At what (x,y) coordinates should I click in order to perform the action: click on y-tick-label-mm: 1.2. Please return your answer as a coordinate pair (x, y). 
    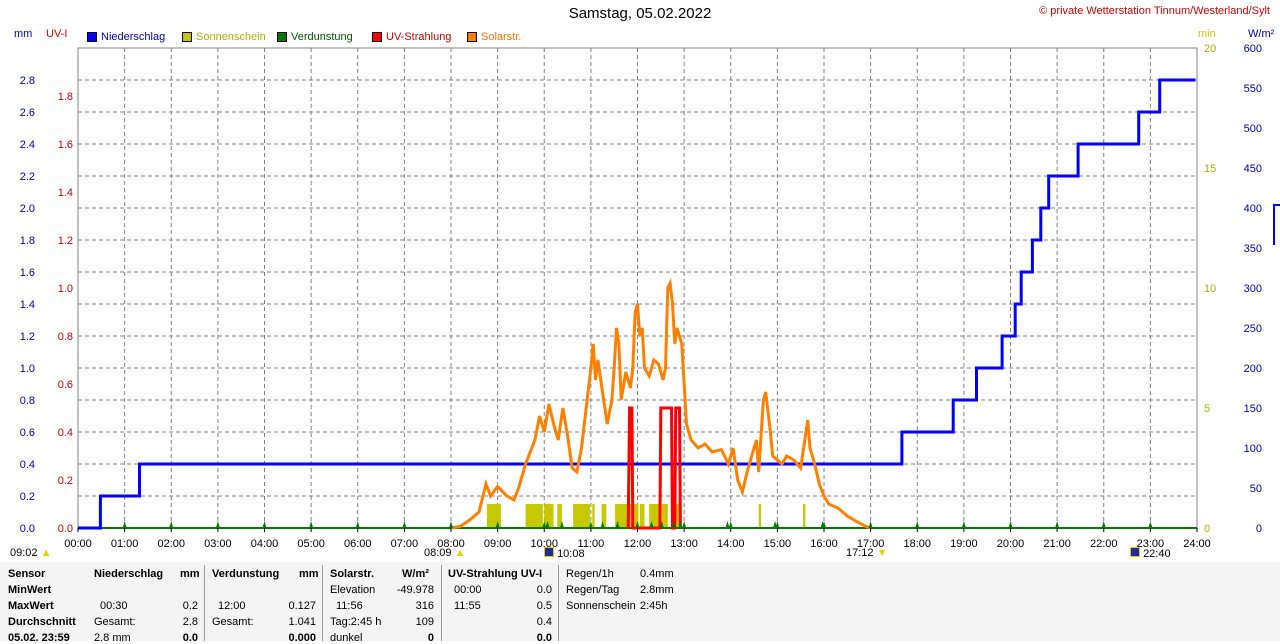
    Looking at the image, I should click on (27, 337).